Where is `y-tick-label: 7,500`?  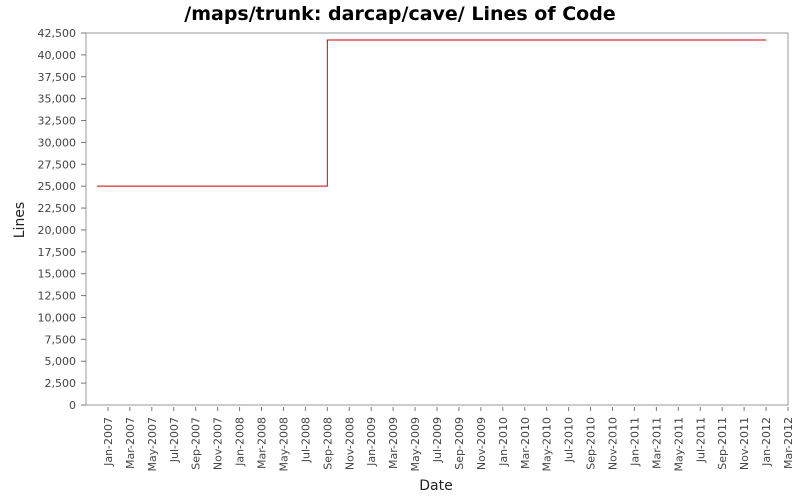 y-tick-label: 7,500 is located at coordinates (61, 339).